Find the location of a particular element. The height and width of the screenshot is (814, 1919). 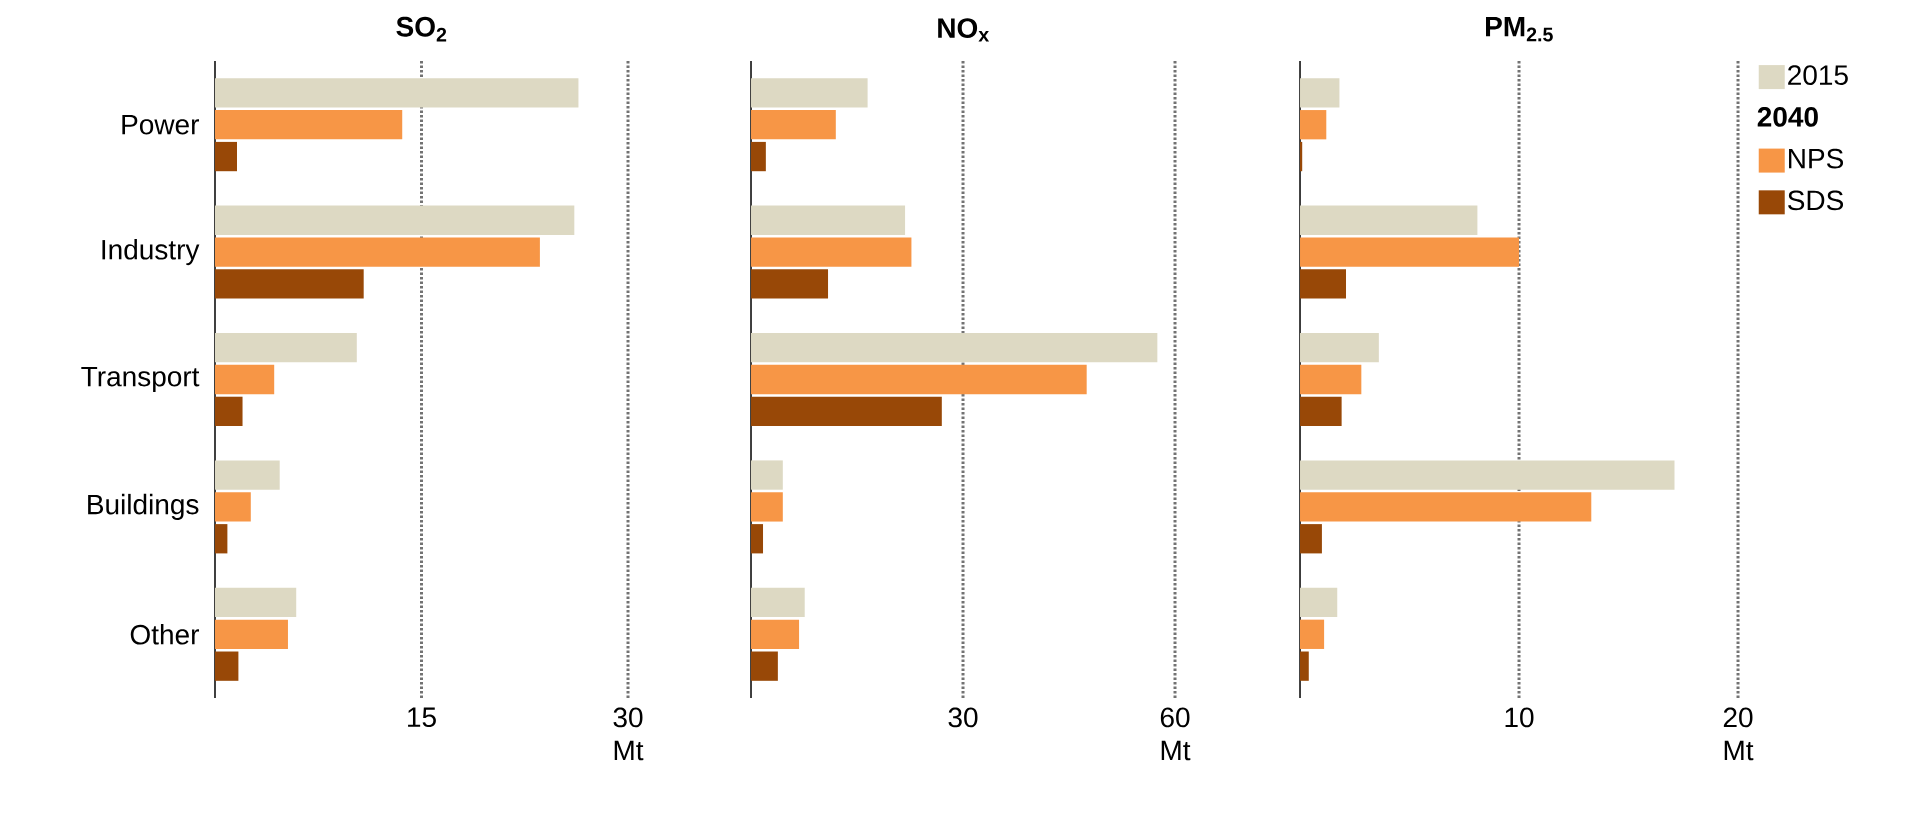

x-tick-label: 20 Mt is located at coordinates (1738, 734).